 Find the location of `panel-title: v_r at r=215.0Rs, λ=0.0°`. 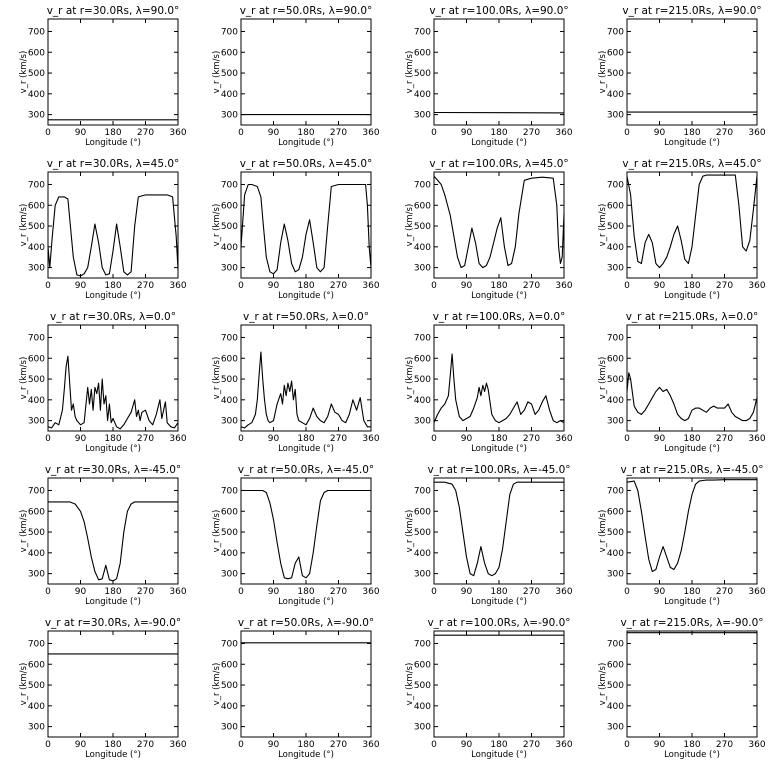

panel-title: v_r at r=215.0Rs, λ=0.0° is located at coordinates (692, 317).